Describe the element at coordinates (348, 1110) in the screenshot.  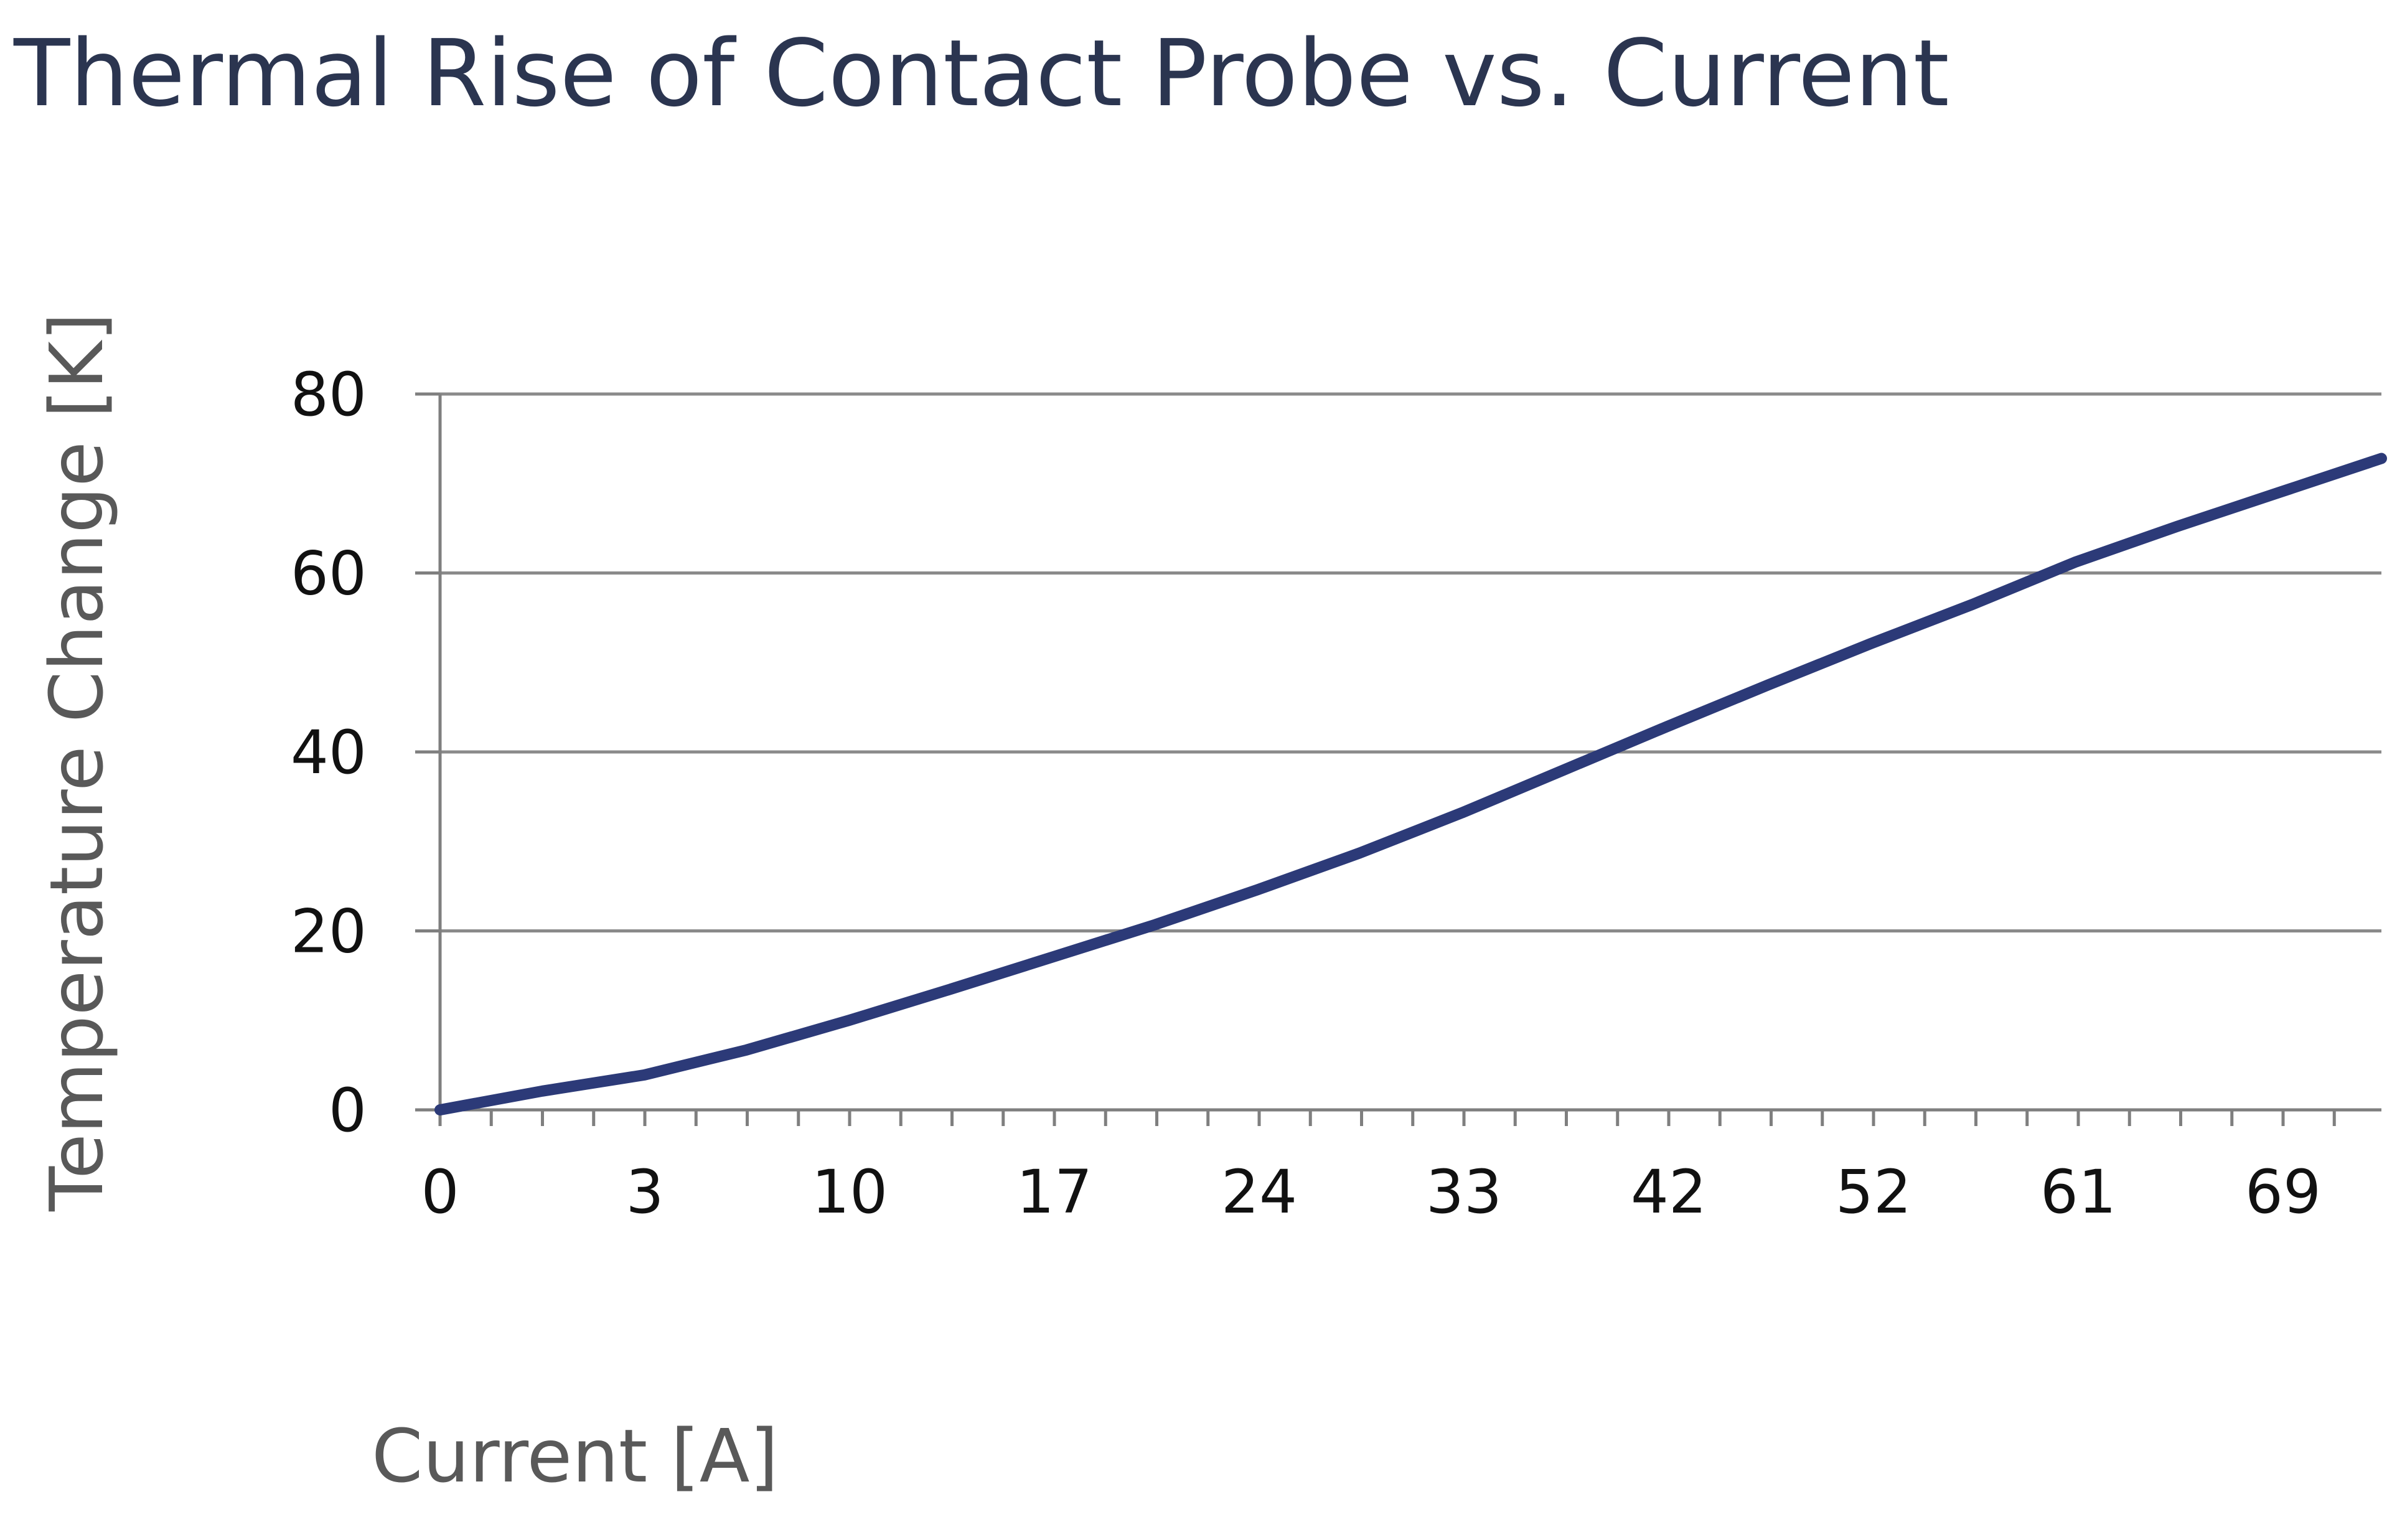
I see `y-tick-label-0: 0` at that location.